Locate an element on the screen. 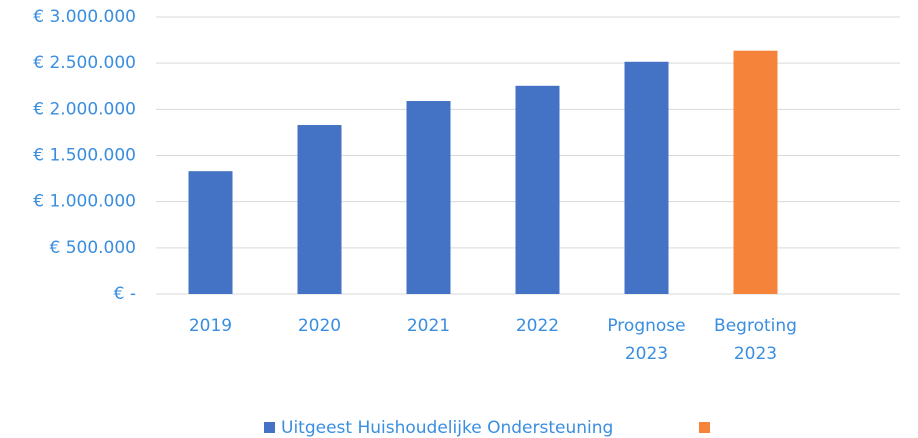 The width and height of the screenshot is (918, 438). y-tick-label: € 3.000.000 is located at coordinates (84, 17).